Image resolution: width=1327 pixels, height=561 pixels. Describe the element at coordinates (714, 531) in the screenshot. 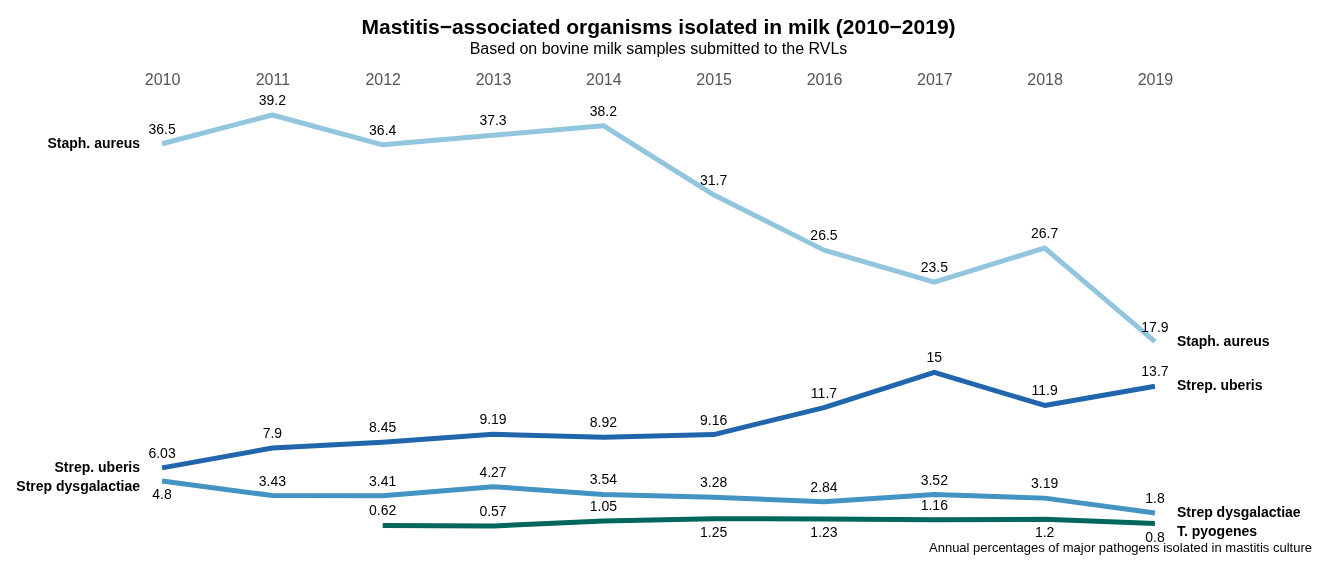

I see `data-label: 1.25` at that location.